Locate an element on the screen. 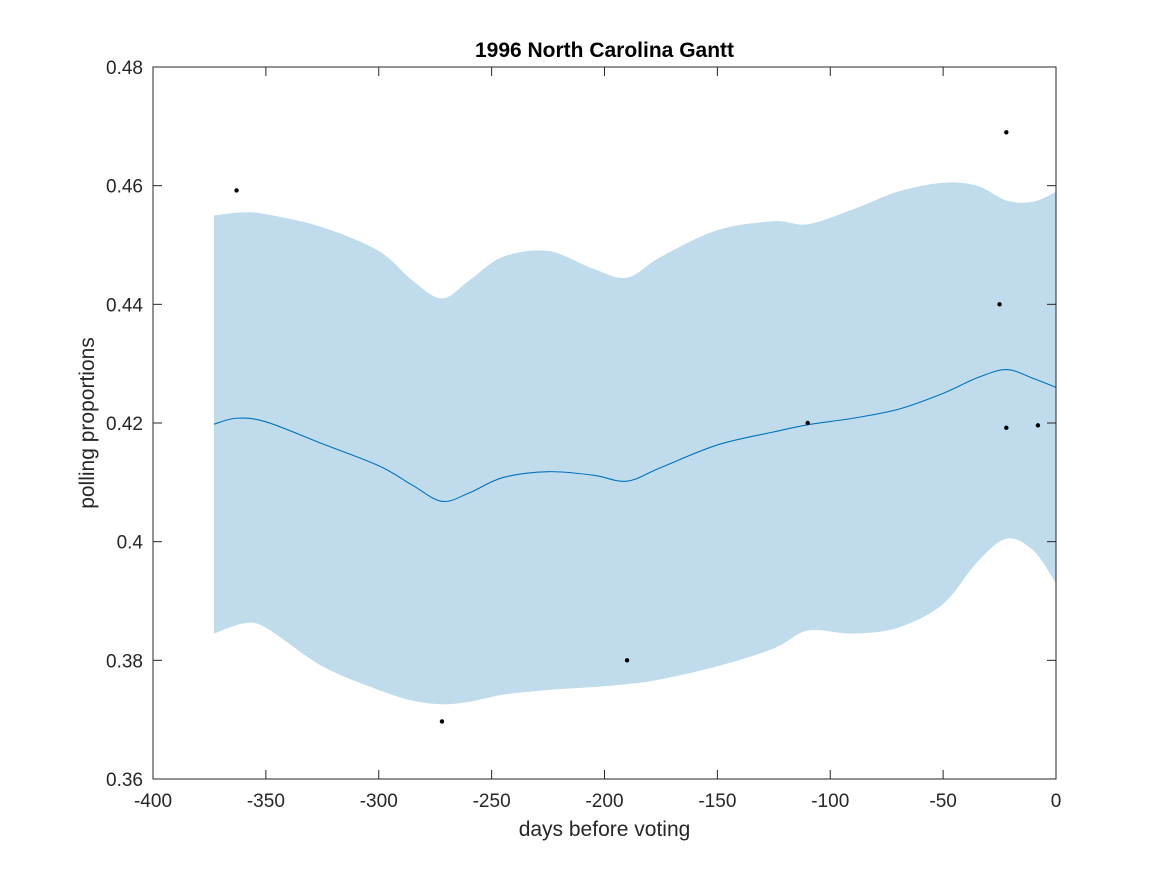  x-tick-label: -350 is located at coordinates (266, 801).